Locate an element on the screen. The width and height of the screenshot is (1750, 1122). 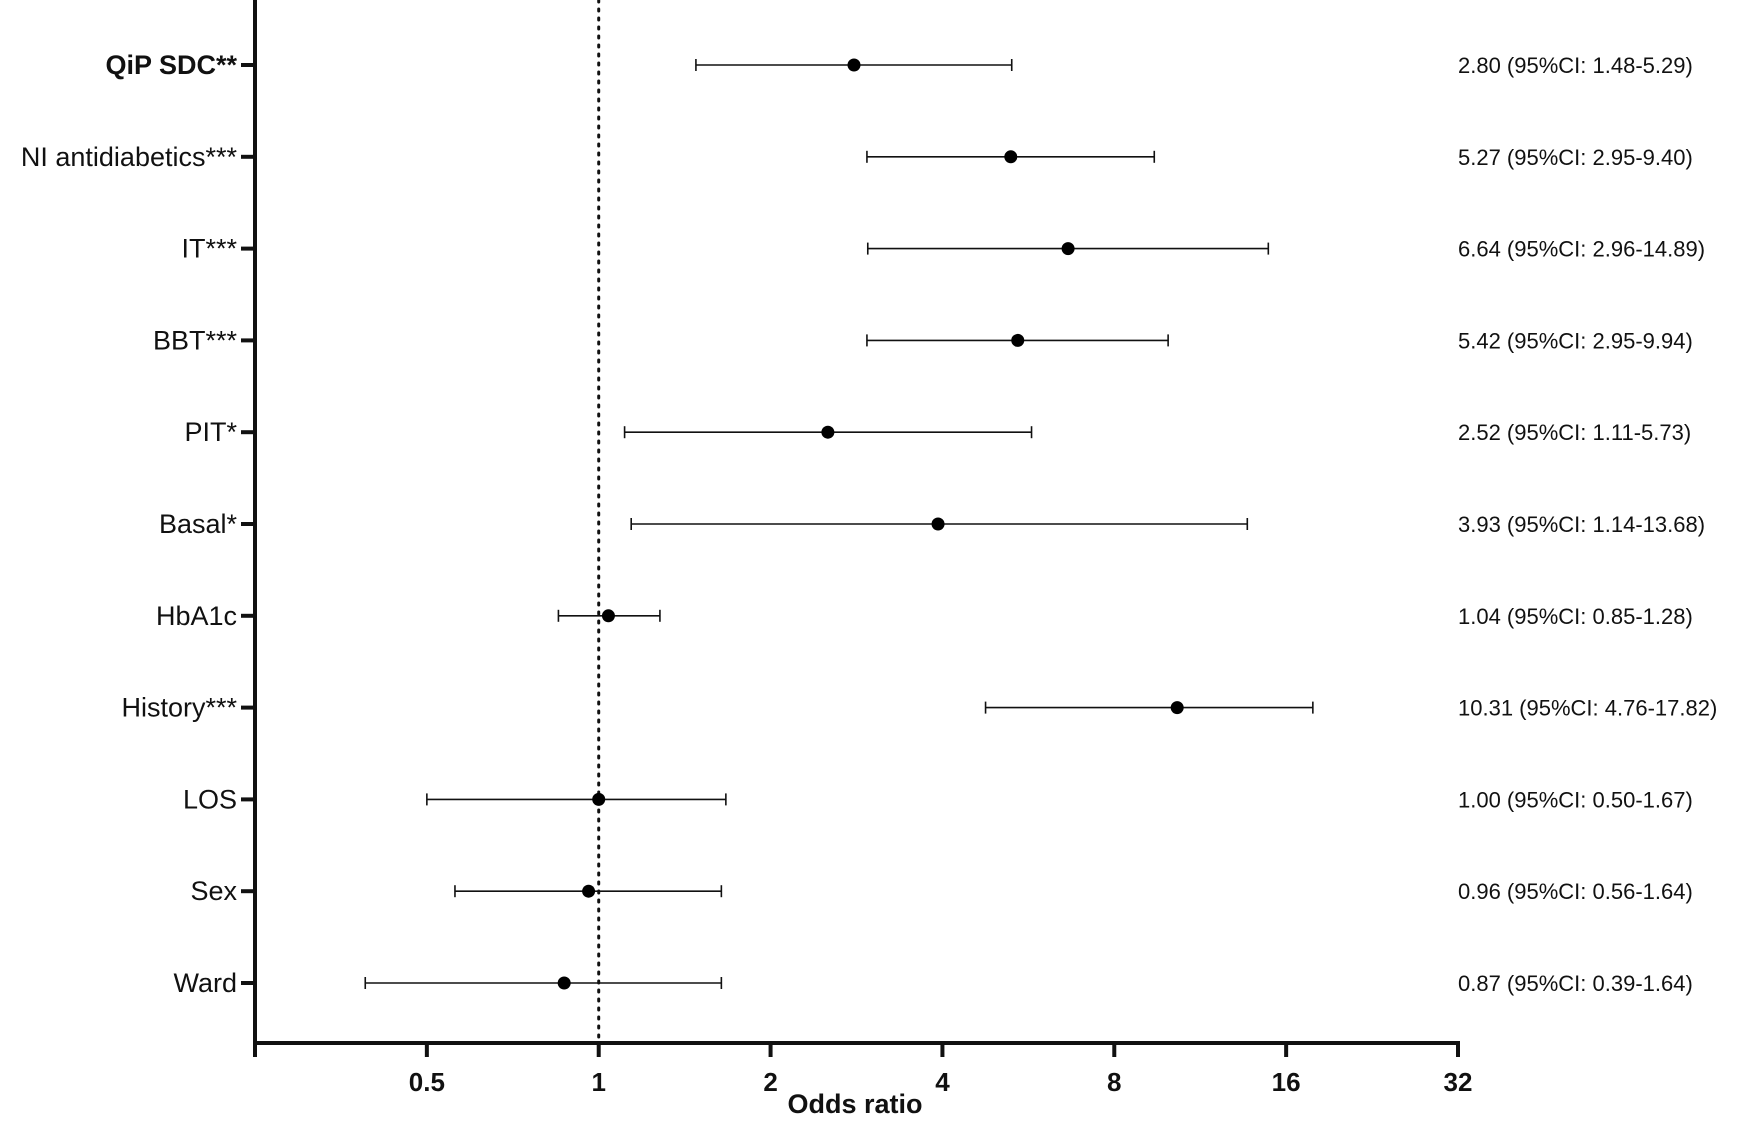
category-label: BBT*** is located at coordinates (195, 340).